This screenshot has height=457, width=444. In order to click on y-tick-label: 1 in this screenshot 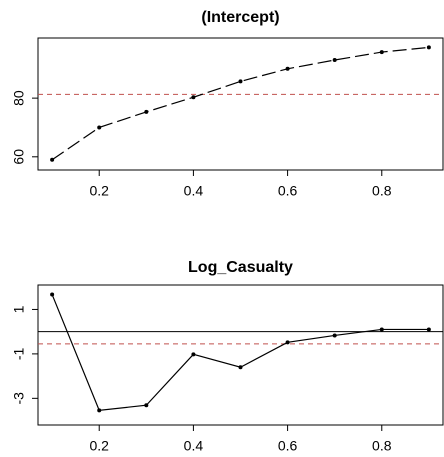, I will do `click(19, 309)`.